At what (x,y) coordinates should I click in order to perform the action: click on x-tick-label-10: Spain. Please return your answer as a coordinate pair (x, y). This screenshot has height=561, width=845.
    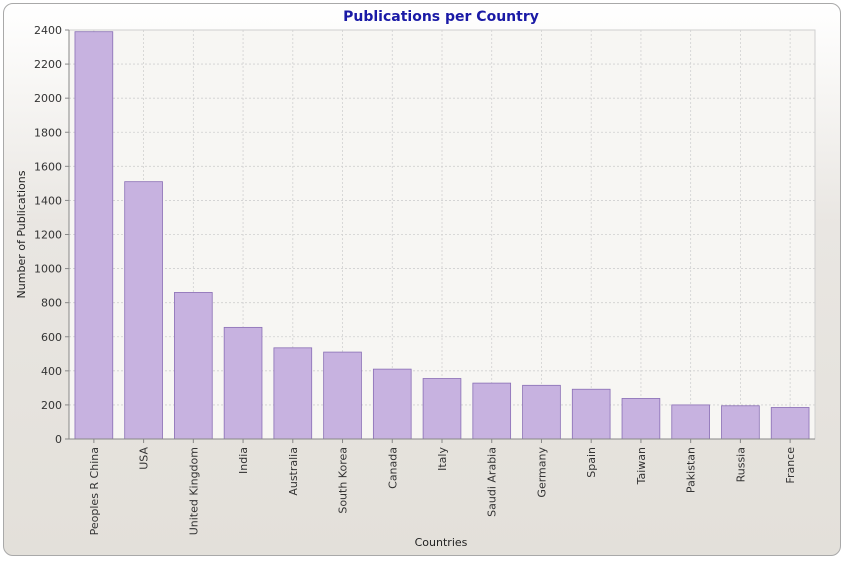
    Looking at the image, I should click on (591, 462).